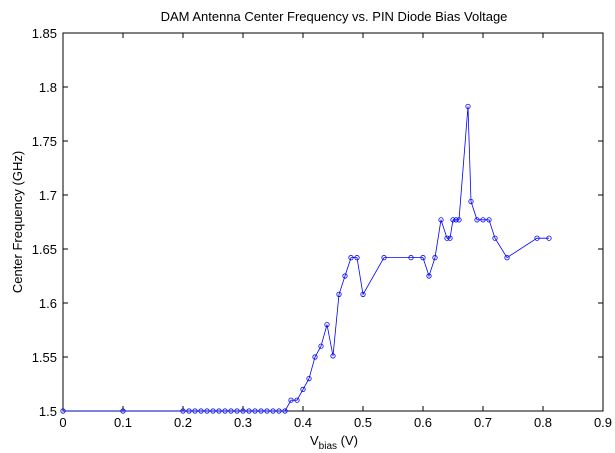 This screenshot has height=453, width=615. Describe the element at coordinates (44, 33) in the screenshot. I see `y-tick-label: 1.85` at that location.